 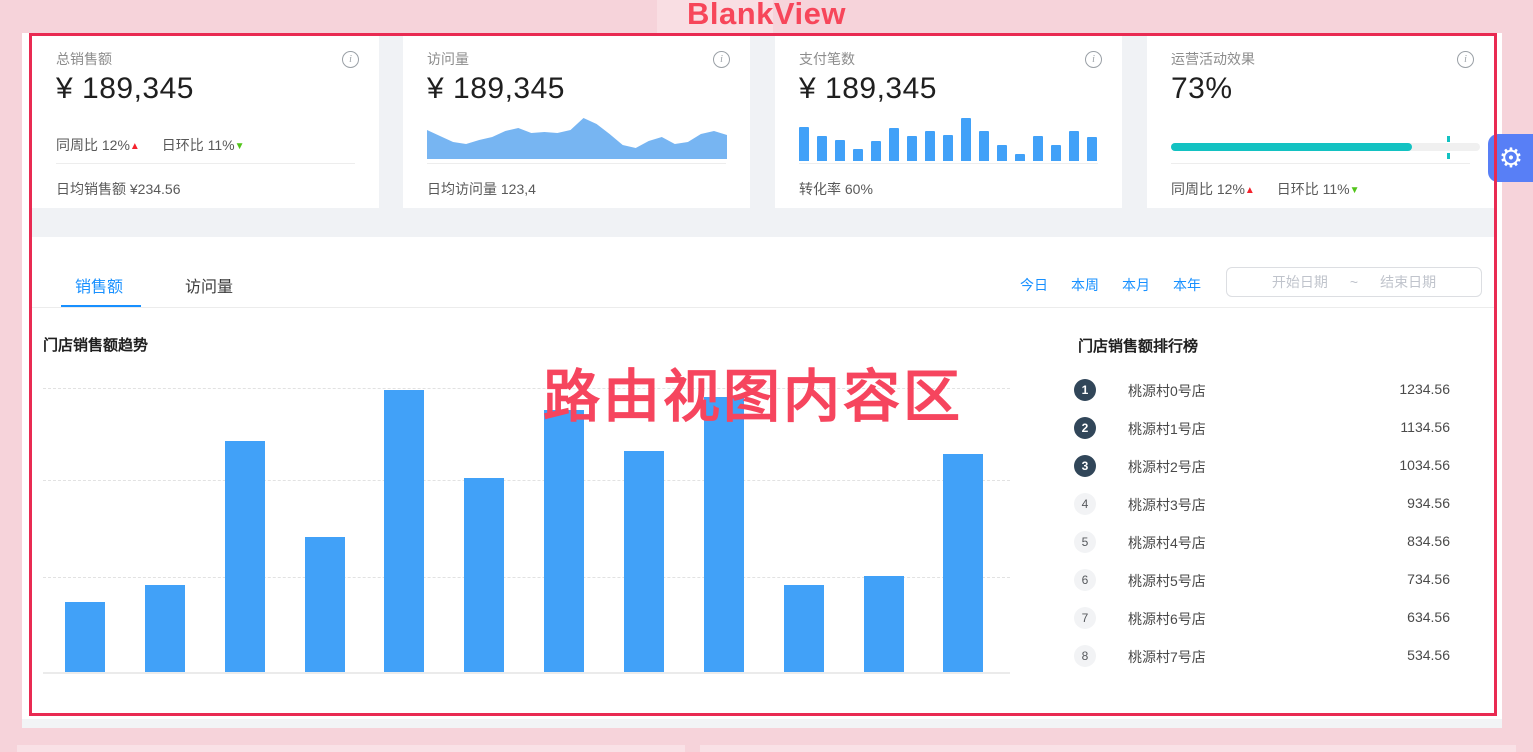 What do you see at coordinates (1167, 581) in the screenshot?
I see `store-name: 桃源村5号店` at bounding box center [1167, 581].